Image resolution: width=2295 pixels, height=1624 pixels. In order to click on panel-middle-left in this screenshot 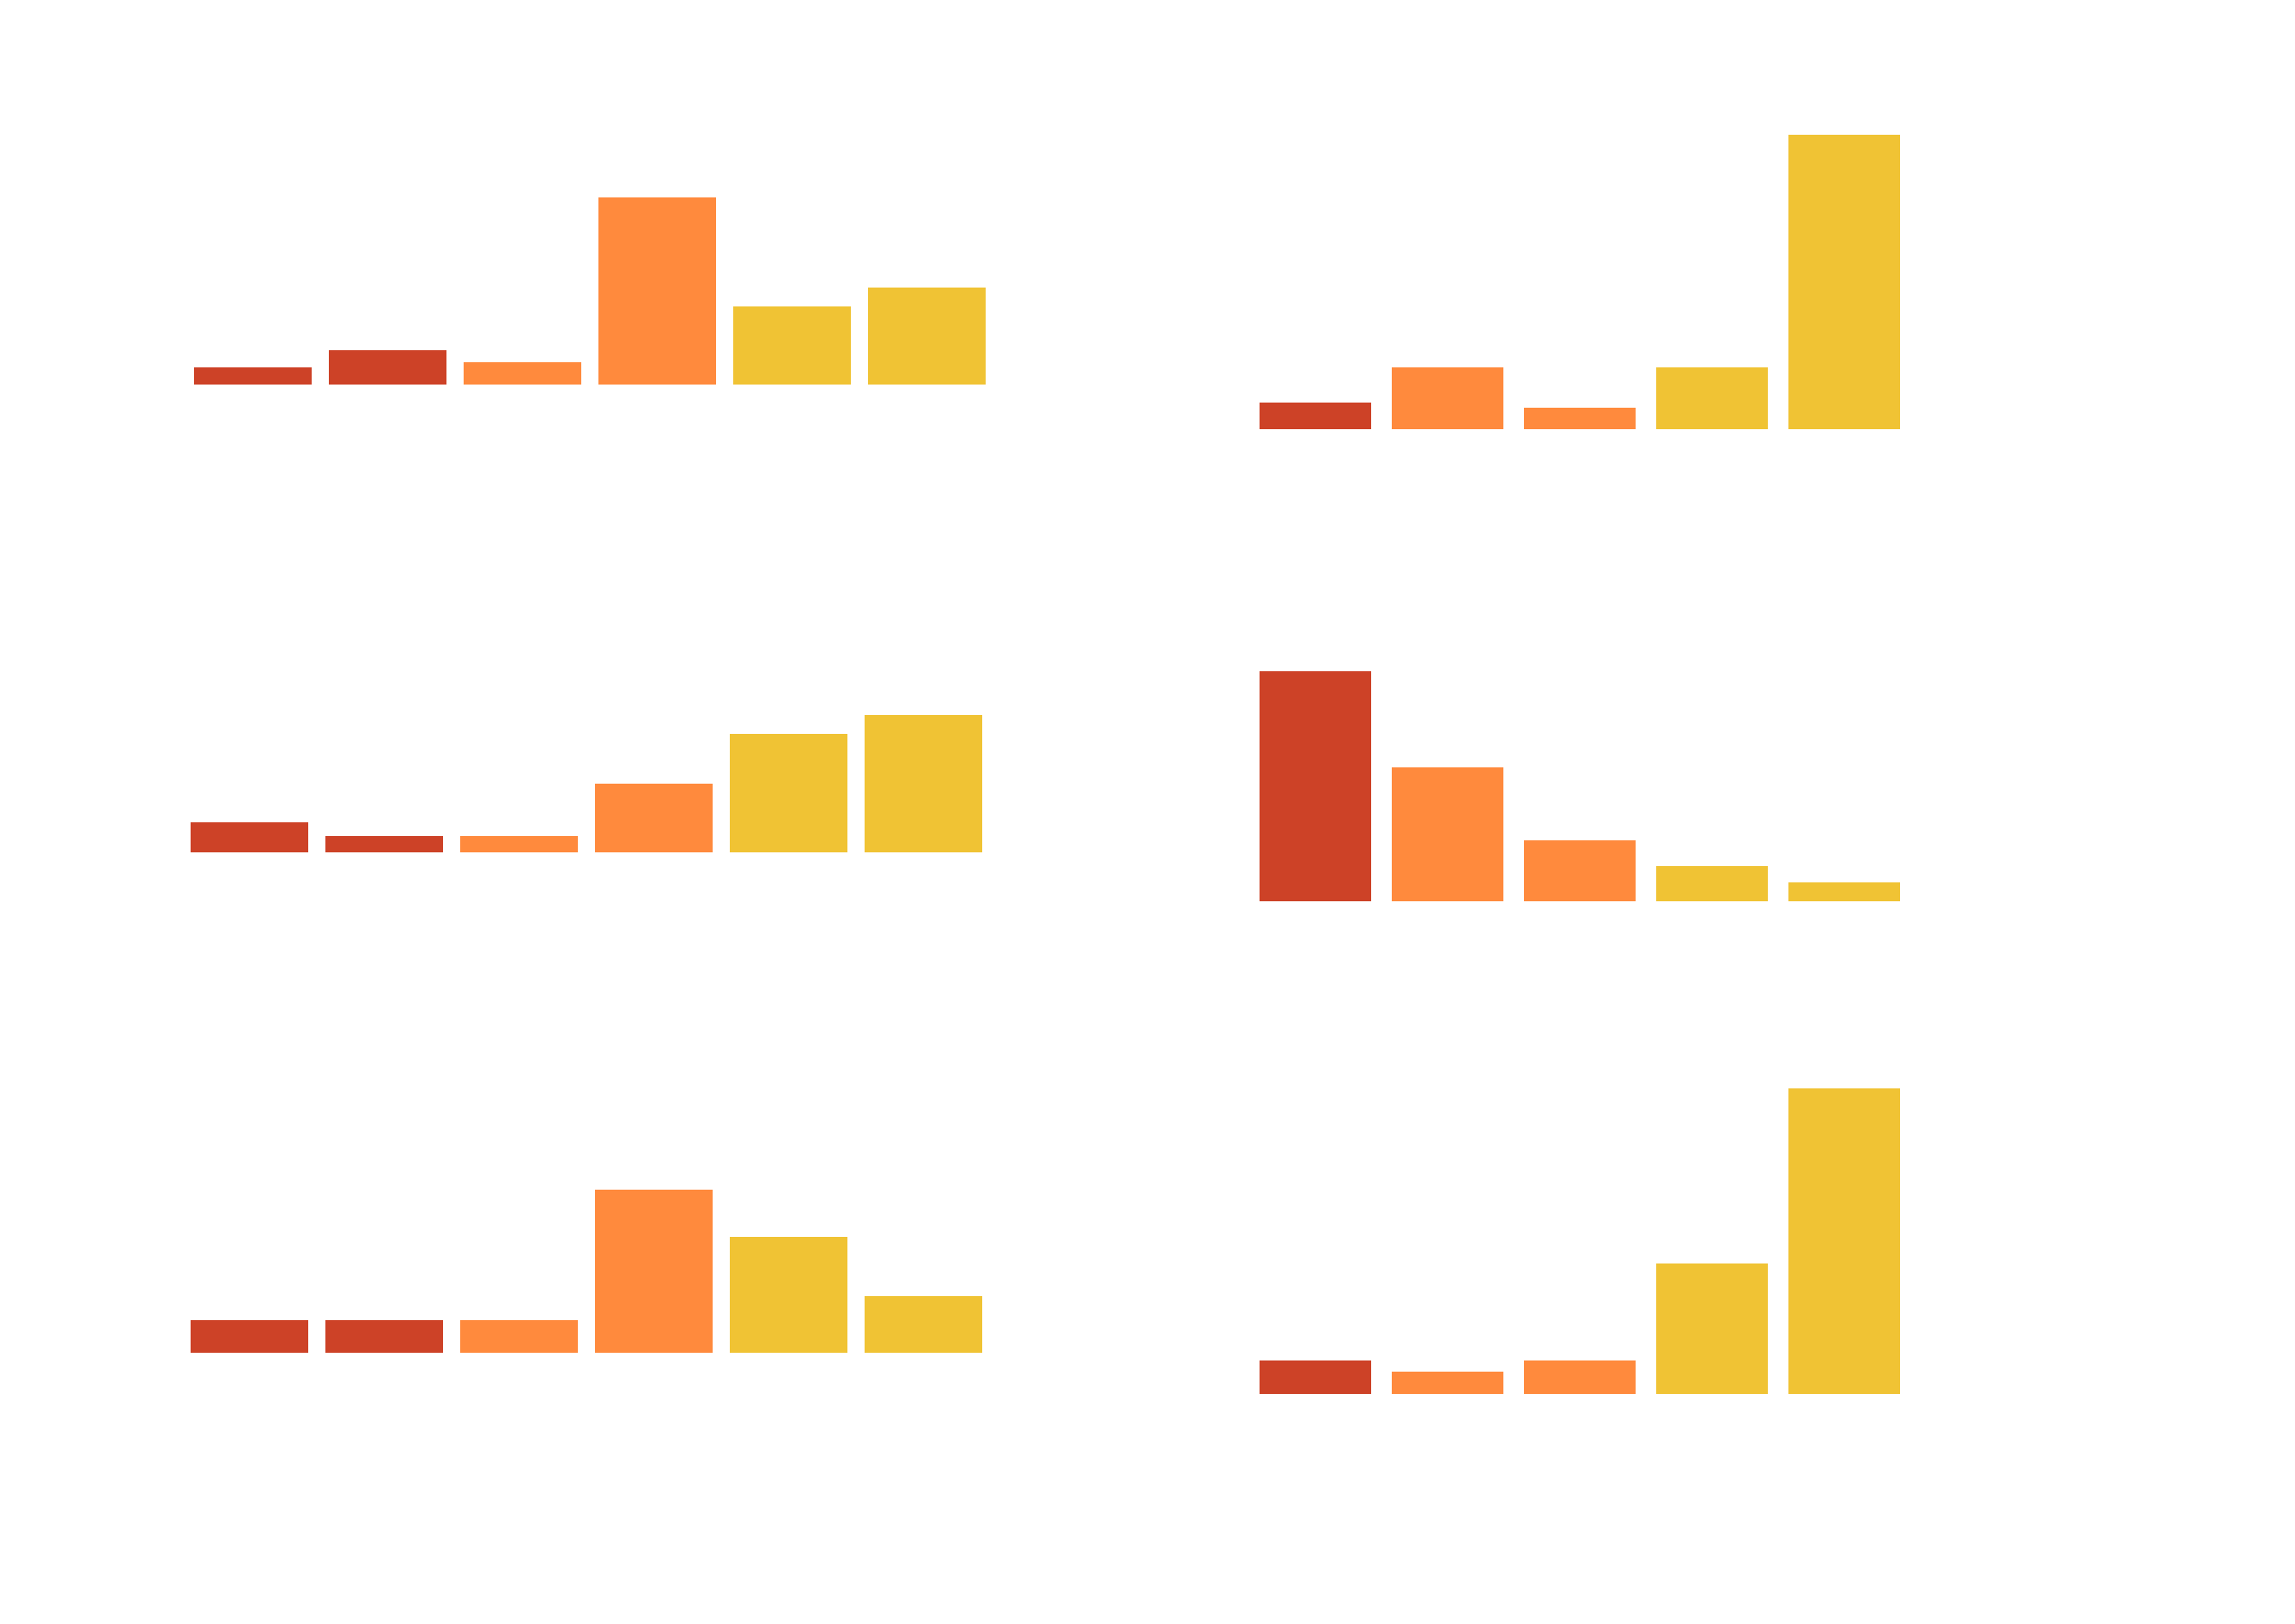, I will do `click(586, 783)`.